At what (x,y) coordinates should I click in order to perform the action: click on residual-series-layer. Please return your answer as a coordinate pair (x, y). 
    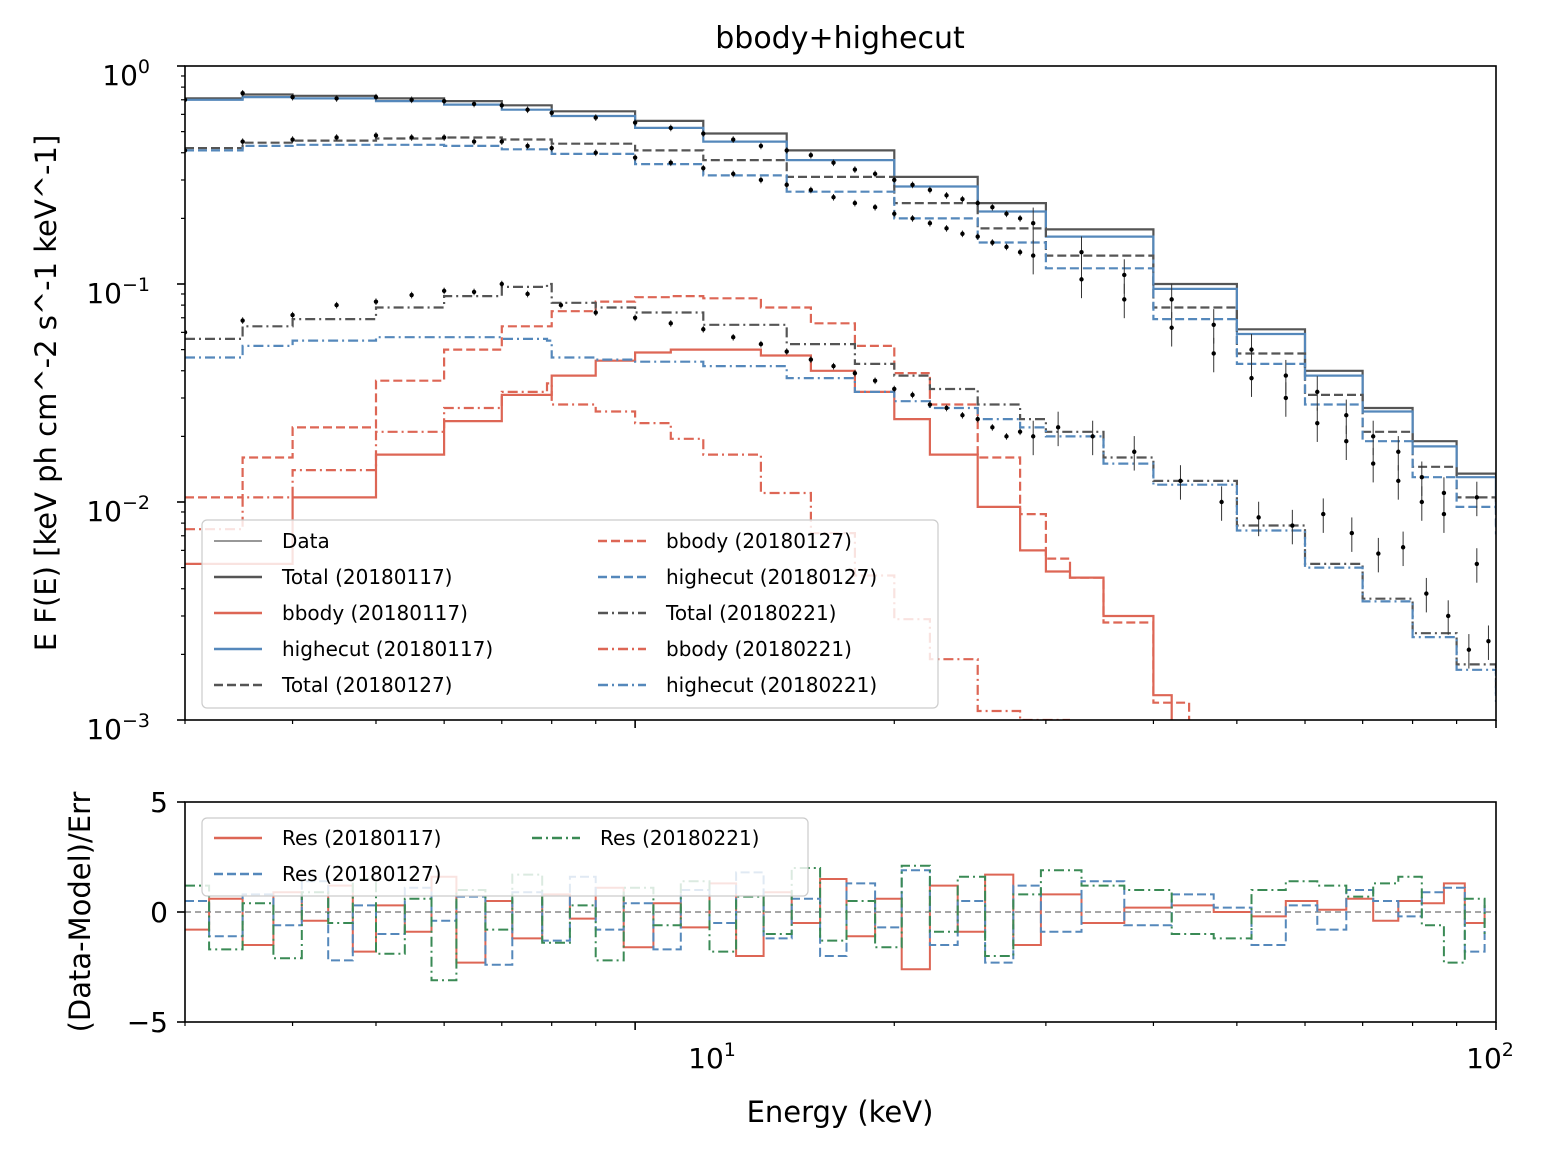
    Looking at the image, I should click on (840, 923).